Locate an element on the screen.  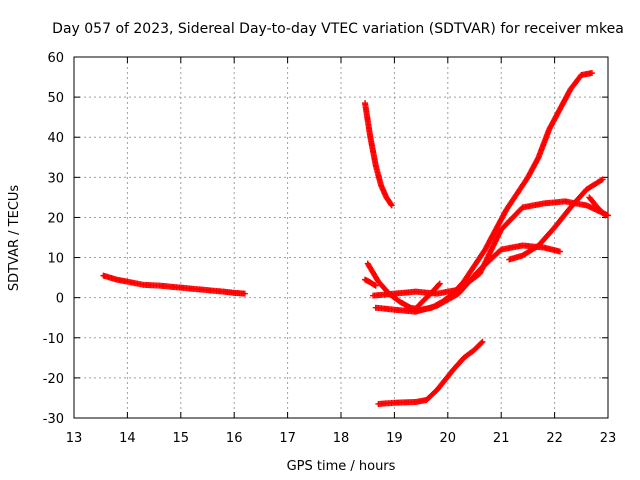
y-tick-label: 50 is located at coordinates (55, 98).